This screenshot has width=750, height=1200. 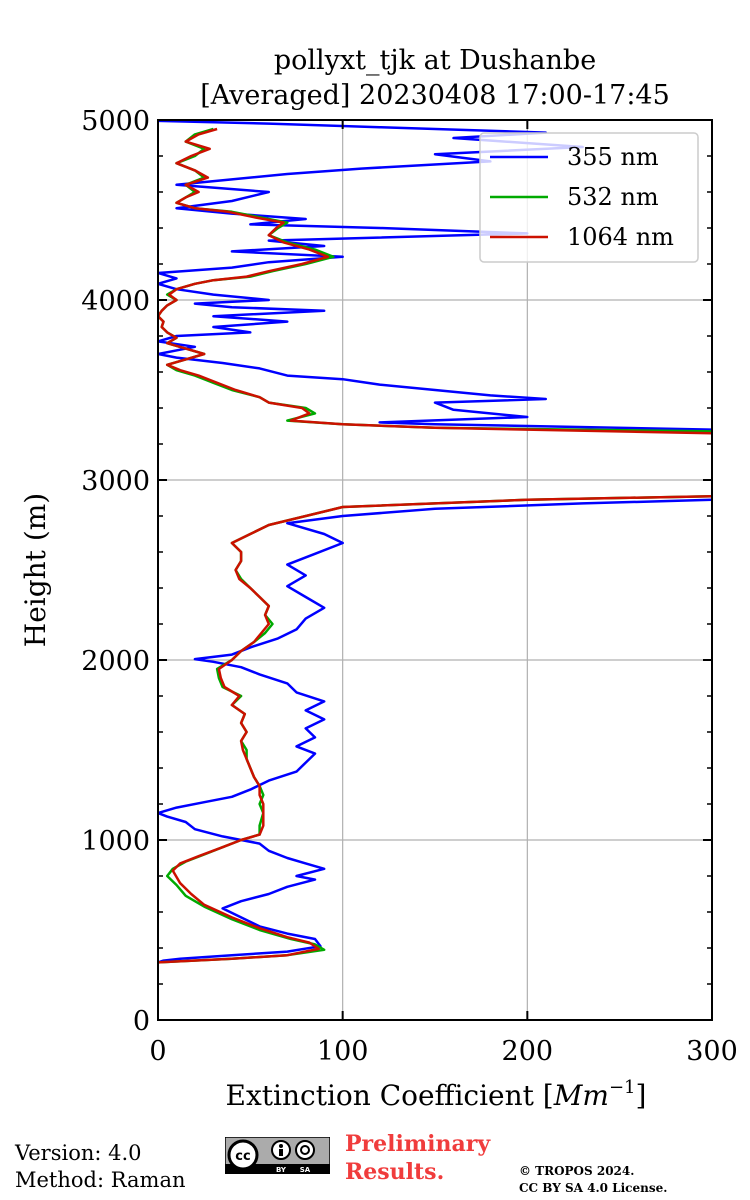 What do you see at coordinates (78, 1153) in the screenshot?
I see `version-text: Version: 4.0` at bounding box center [78, 1153].